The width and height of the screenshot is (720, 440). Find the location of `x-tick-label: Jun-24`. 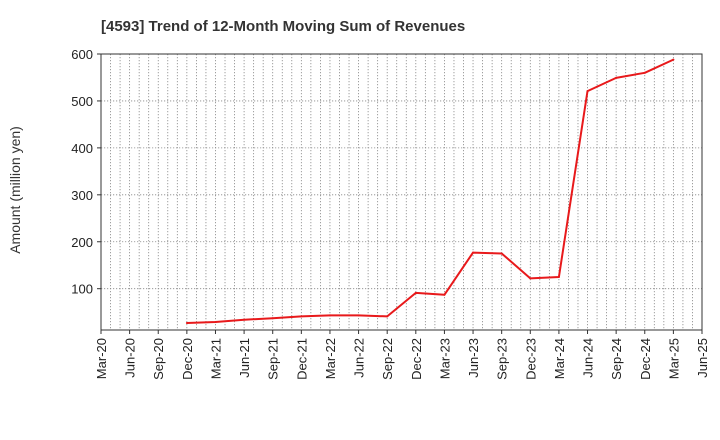

x-tick-label: Jun-24 is located at coordinates (588, 358).